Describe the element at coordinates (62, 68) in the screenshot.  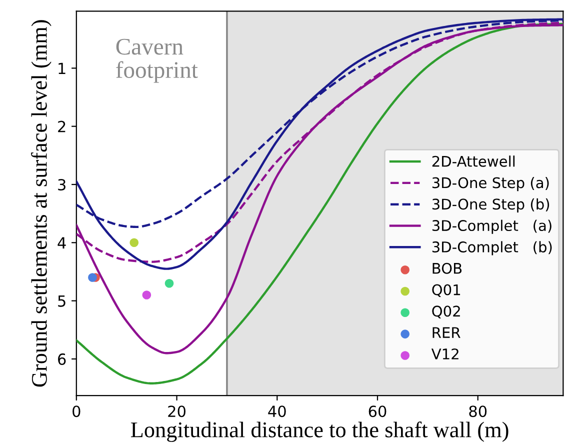
I see `y-tick-label: 1` at that location.